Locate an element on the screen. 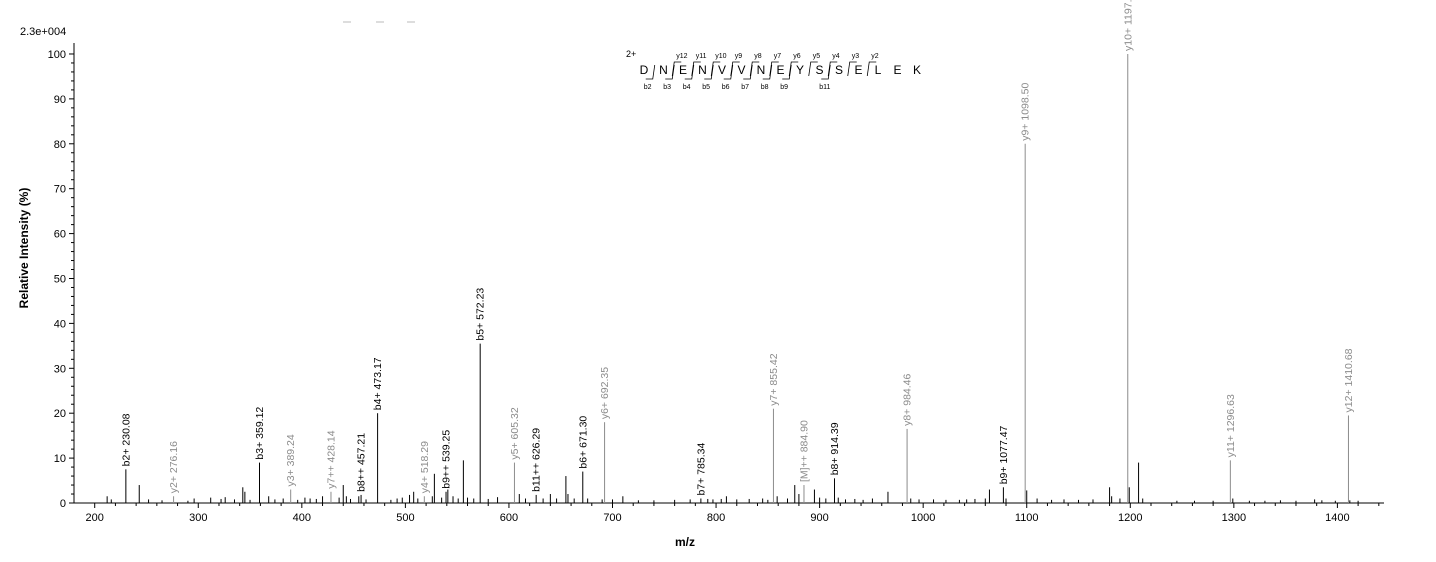  x-tick-label: 300 is located at coordinates (198, 518).